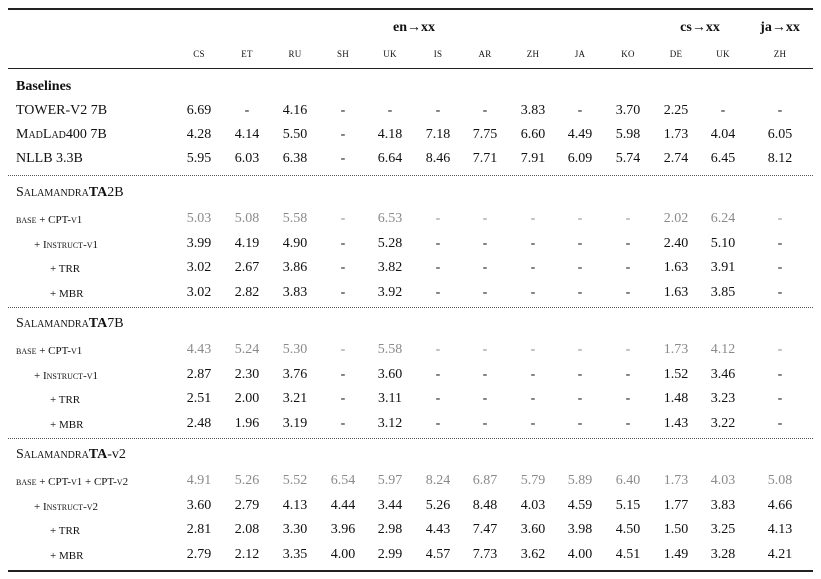 This screenshot has width=821, height=579. Describe the element at coordinates (533, 158) in the screenshot. I see `table-cell: 7.91` at that location.